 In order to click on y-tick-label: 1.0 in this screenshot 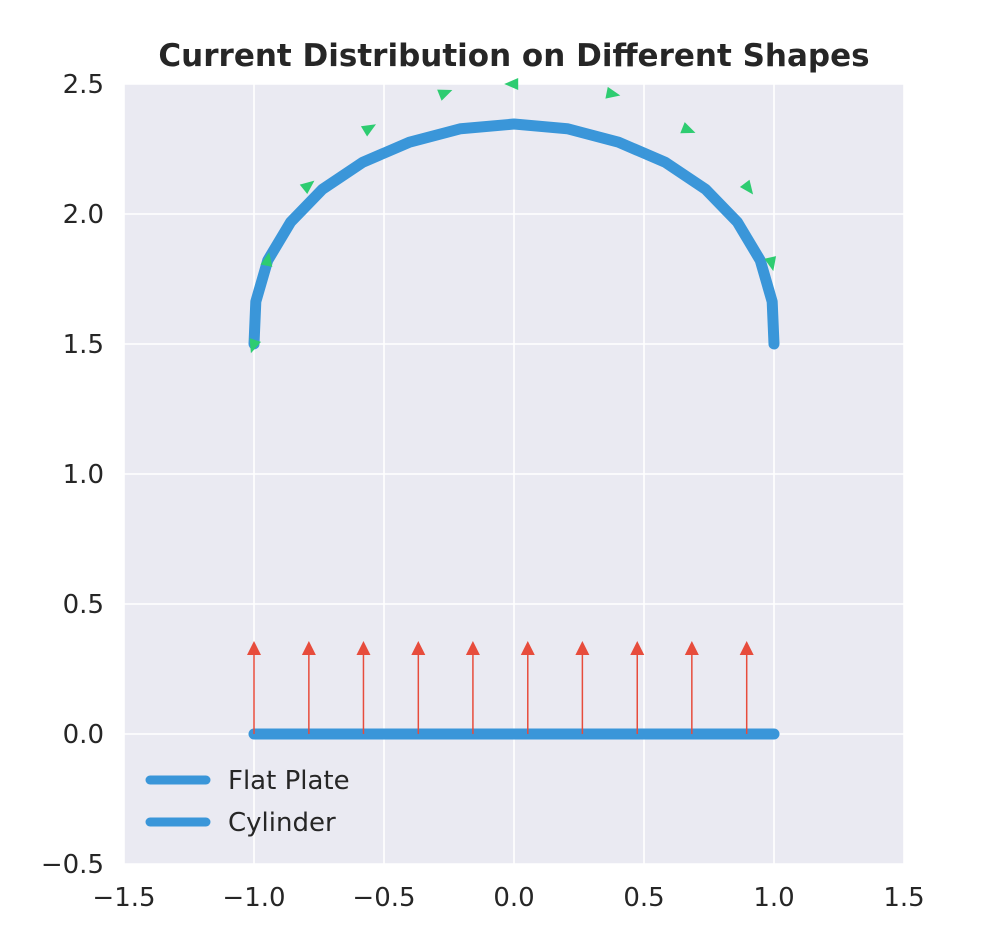, I will do `click(83, 475)`.